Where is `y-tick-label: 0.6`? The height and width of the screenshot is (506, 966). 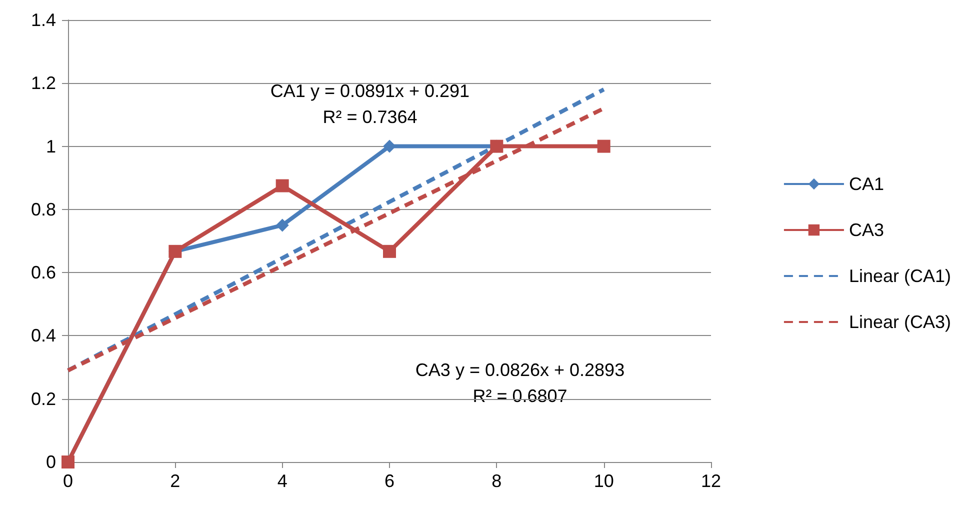
y-tick-label: 0.6 is located at coordinates (43, 272).